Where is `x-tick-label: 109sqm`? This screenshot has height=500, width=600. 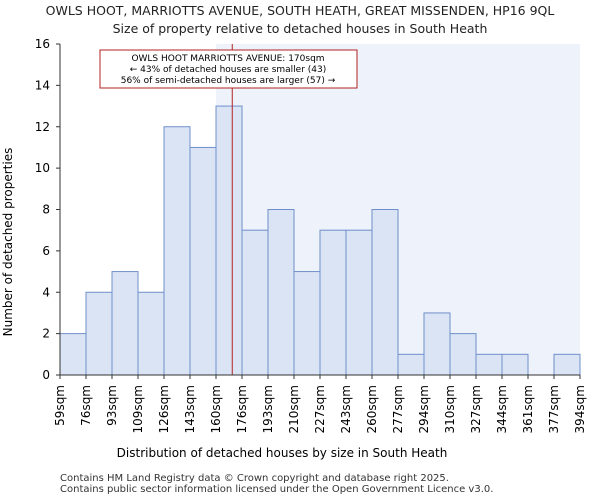
x-tick-label: 109sqm is located at coordinates (138, 409).